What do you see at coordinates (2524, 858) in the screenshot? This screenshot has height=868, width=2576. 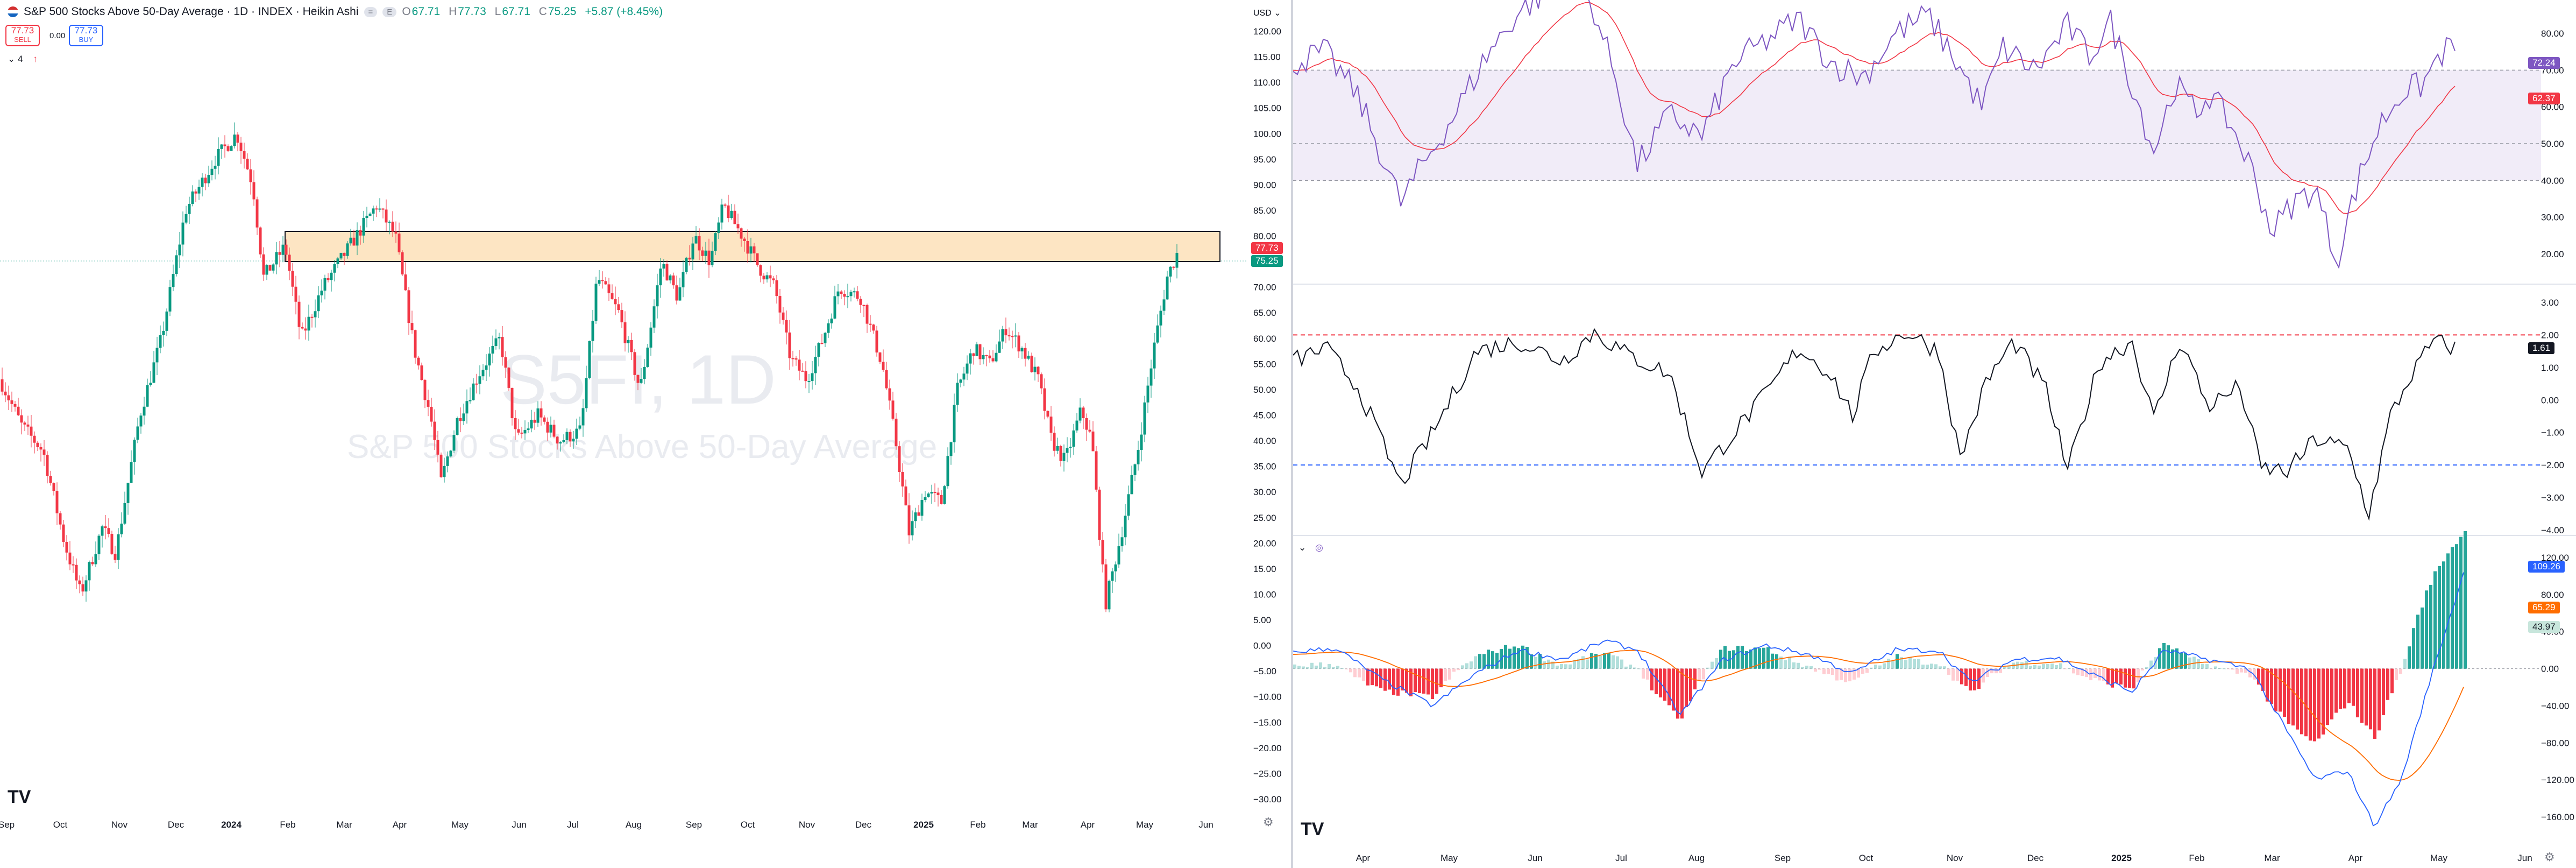 I see `right-time-axis-label: Jun` at bounding box center [2524, 858].